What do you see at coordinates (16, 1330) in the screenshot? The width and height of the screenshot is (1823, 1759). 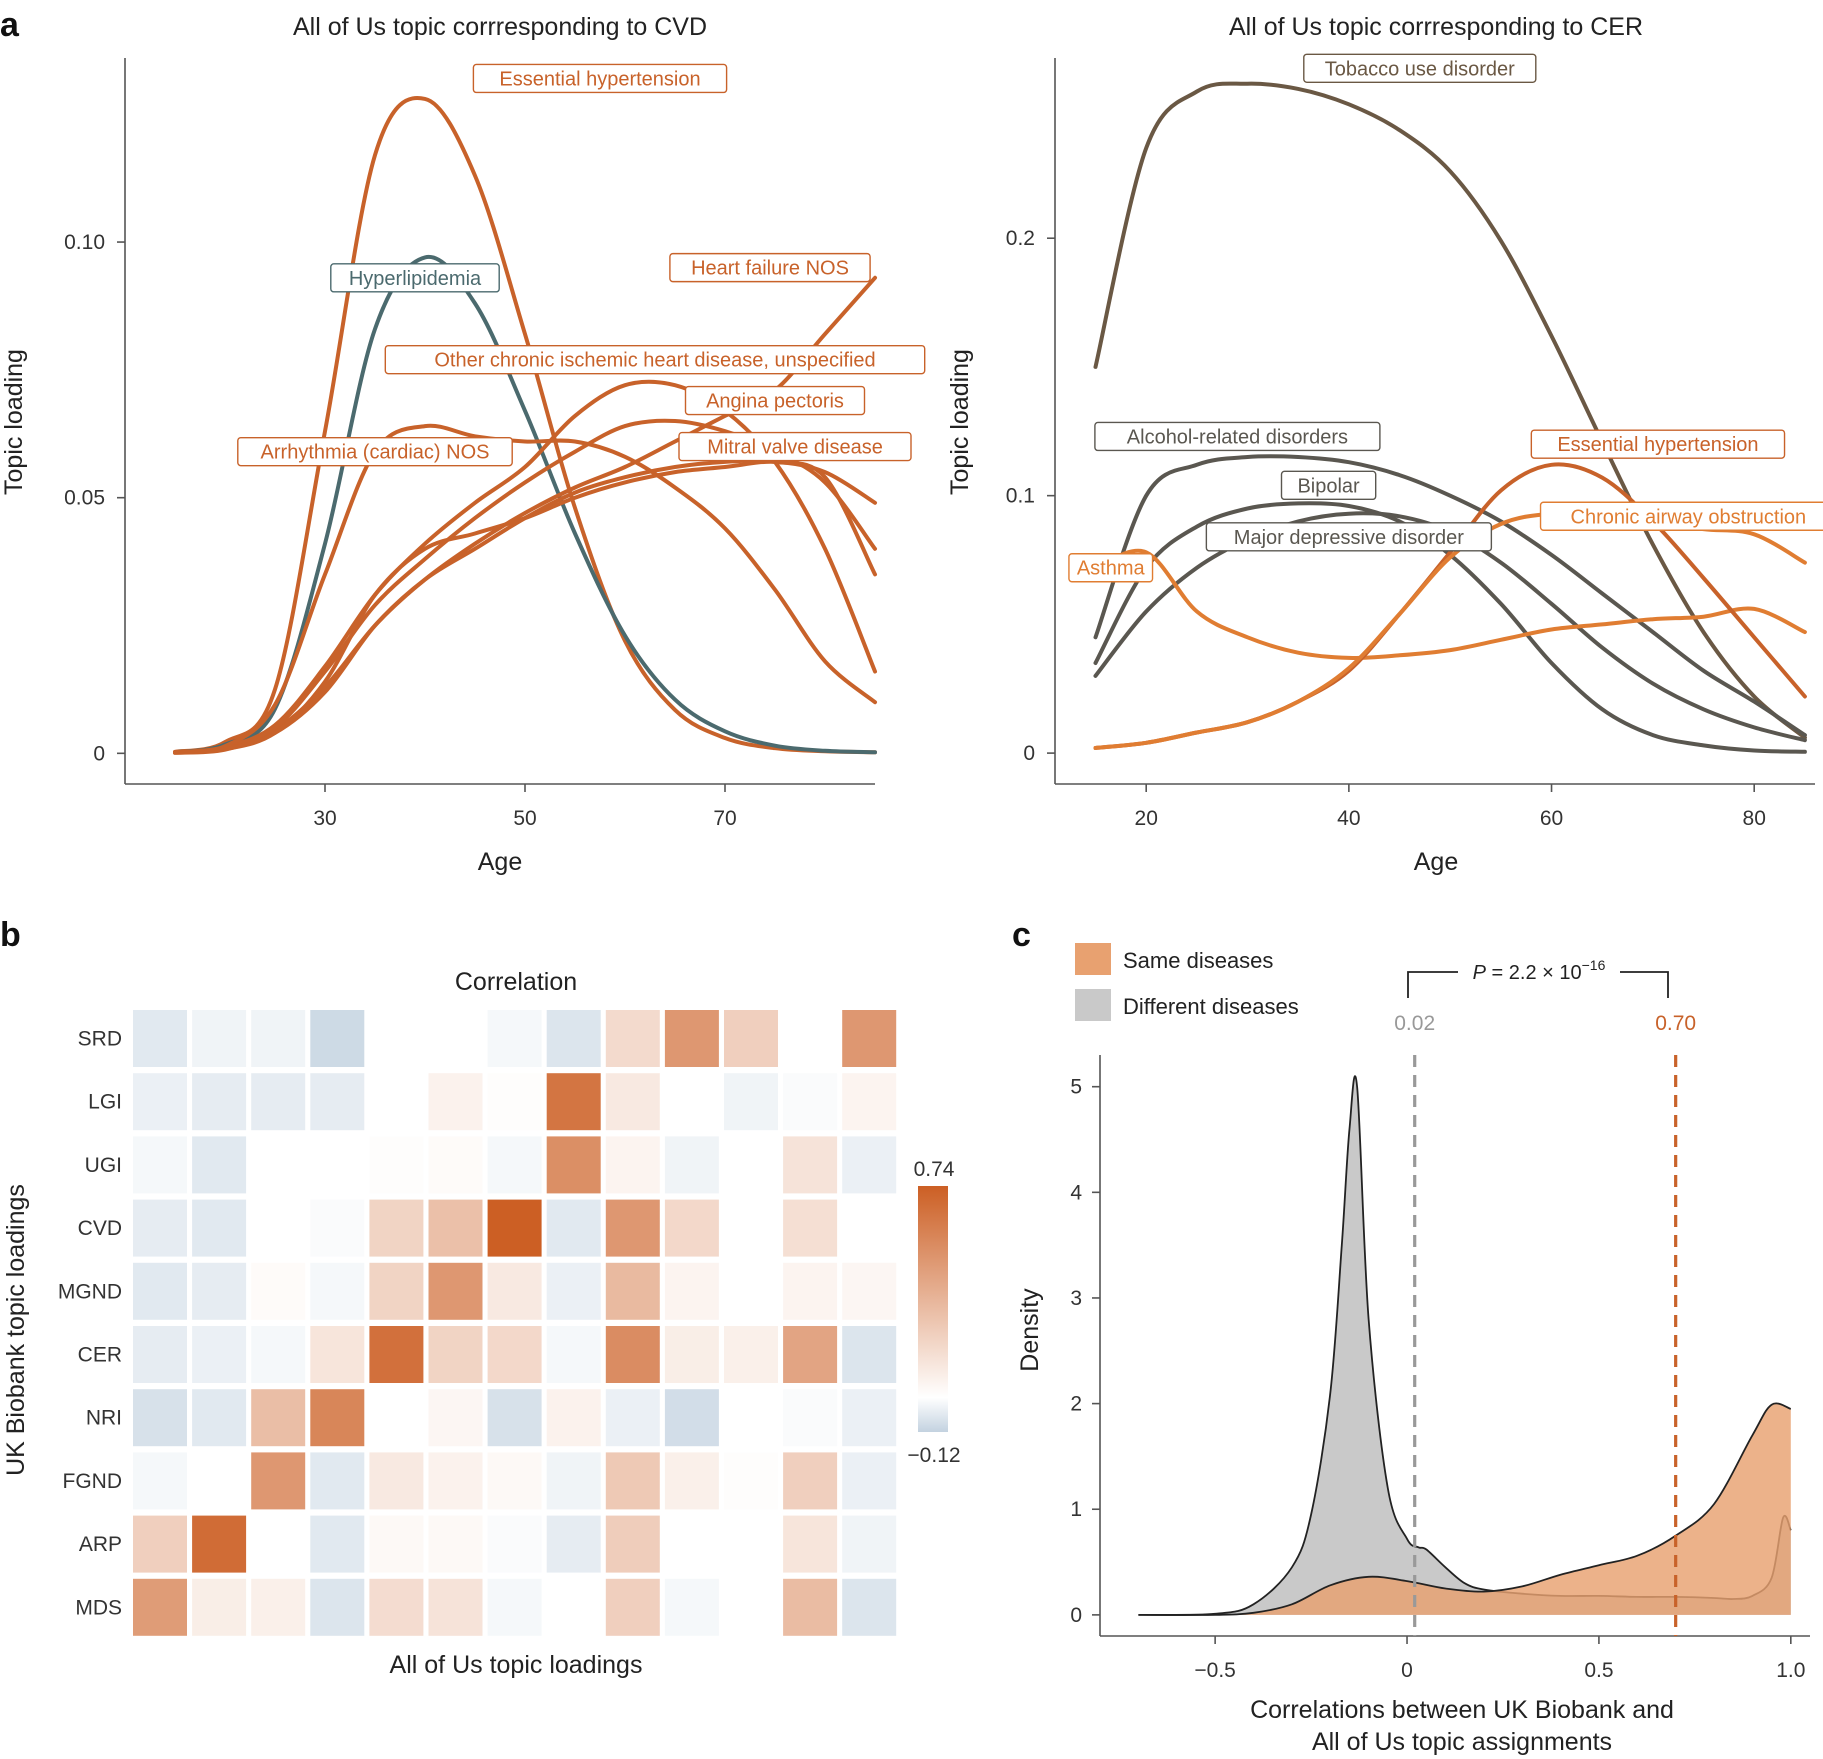 I see `heatmap-y-axis-title: UK Biobank topic loadings` at bounding box center [16, 1330].